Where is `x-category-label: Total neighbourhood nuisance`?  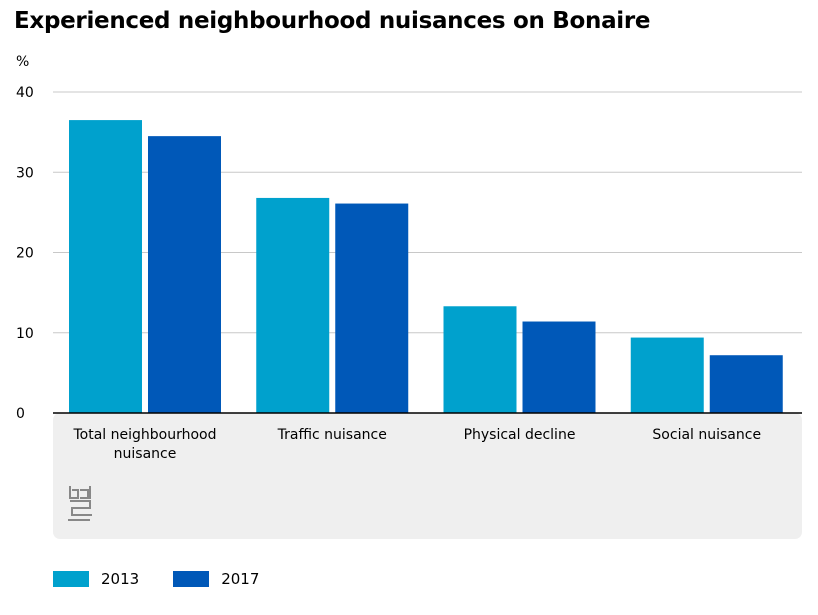 x-category-label: Total neighbourhood nuisance is located at coordinates (144, 444).